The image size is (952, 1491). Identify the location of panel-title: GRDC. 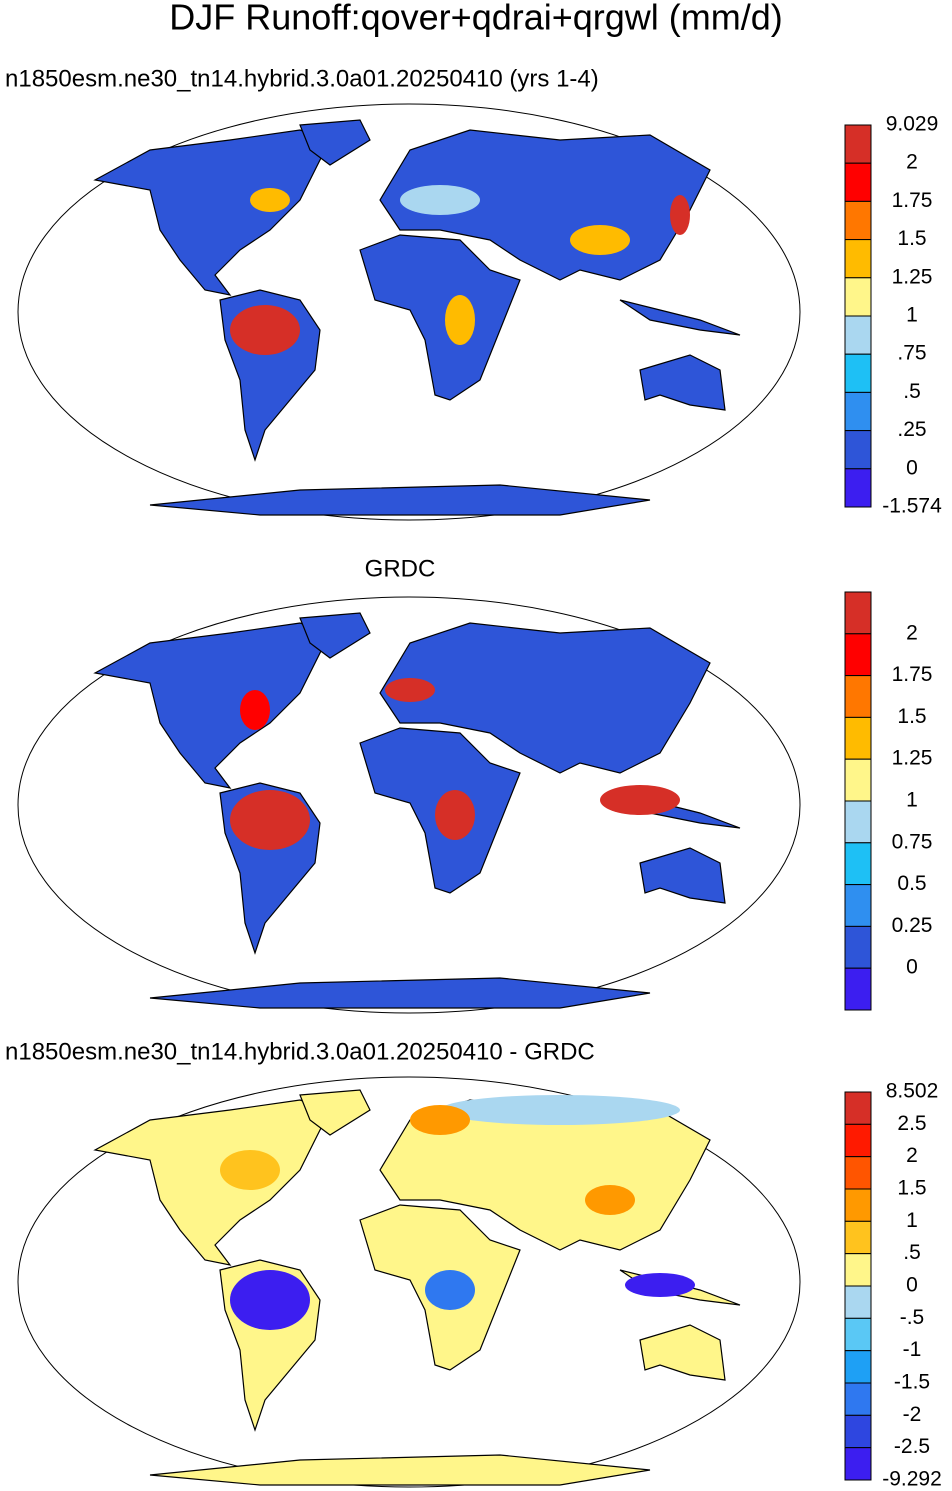
(400, 568).